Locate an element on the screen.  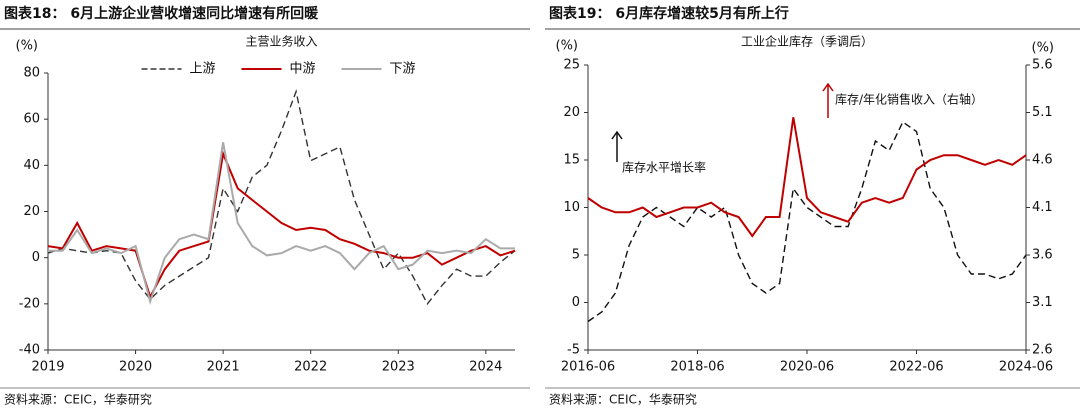
x-tick-label: 2023 is located at coordinates (398, 367).